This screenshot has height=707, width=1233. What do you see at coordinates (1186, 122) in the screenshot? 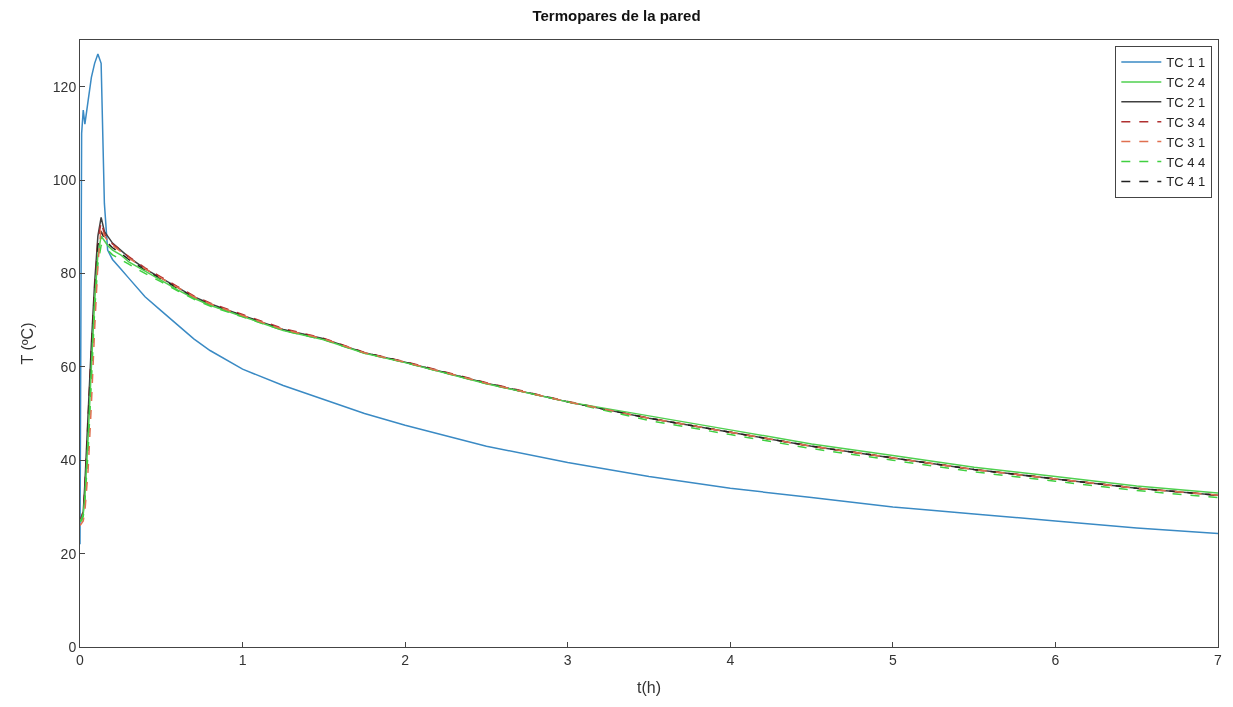
I see `legend-label: TC 3 4` at bounding box center [1186, 122].